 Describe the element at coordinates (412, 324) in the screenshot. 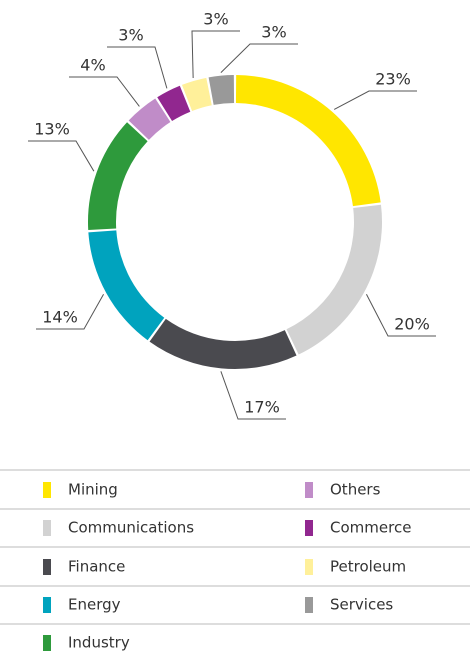

I see `data-label: 20%` at that location.